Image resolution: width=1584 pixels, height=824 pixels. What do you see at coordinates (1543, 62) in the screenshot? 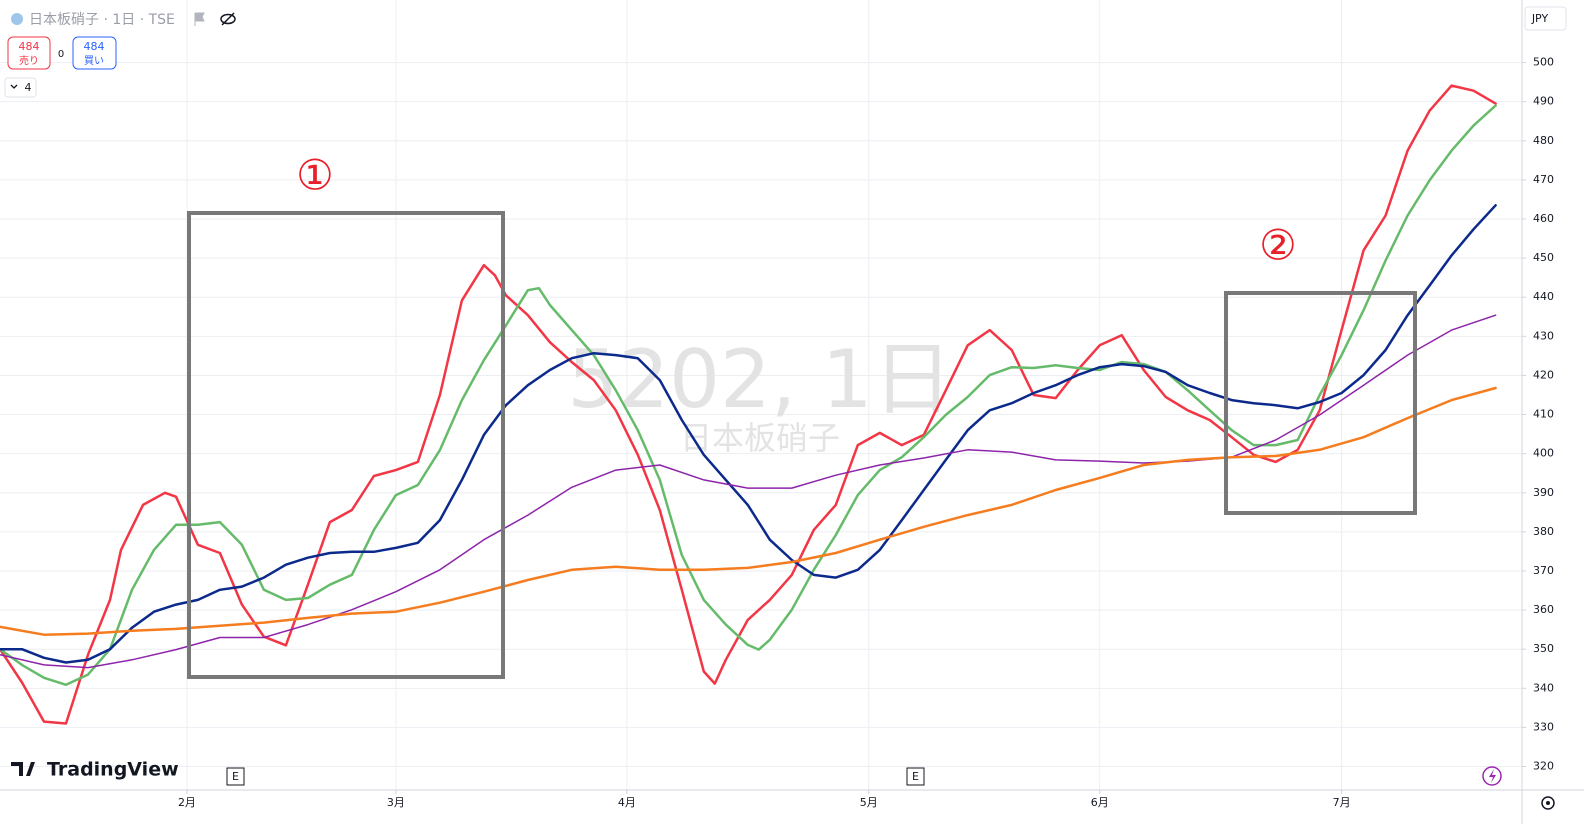
I see `y-tick-label: 500` at bounding box center [1543, 62].